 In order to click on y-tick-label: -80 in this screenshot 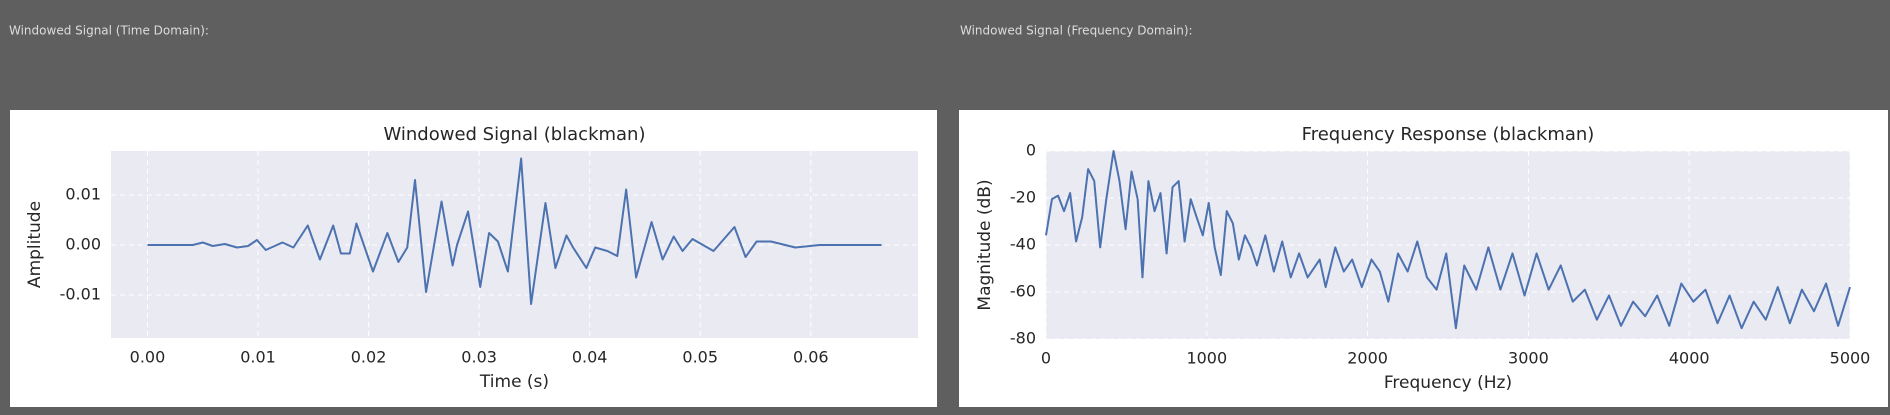, I will do `click(1023, 338)`.